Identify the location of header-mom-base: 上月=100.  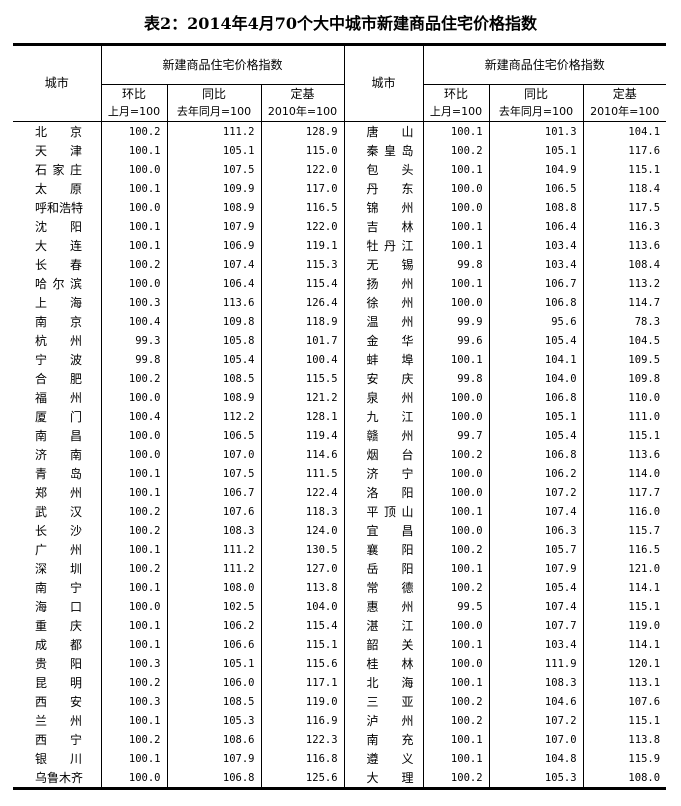
(134, 111).